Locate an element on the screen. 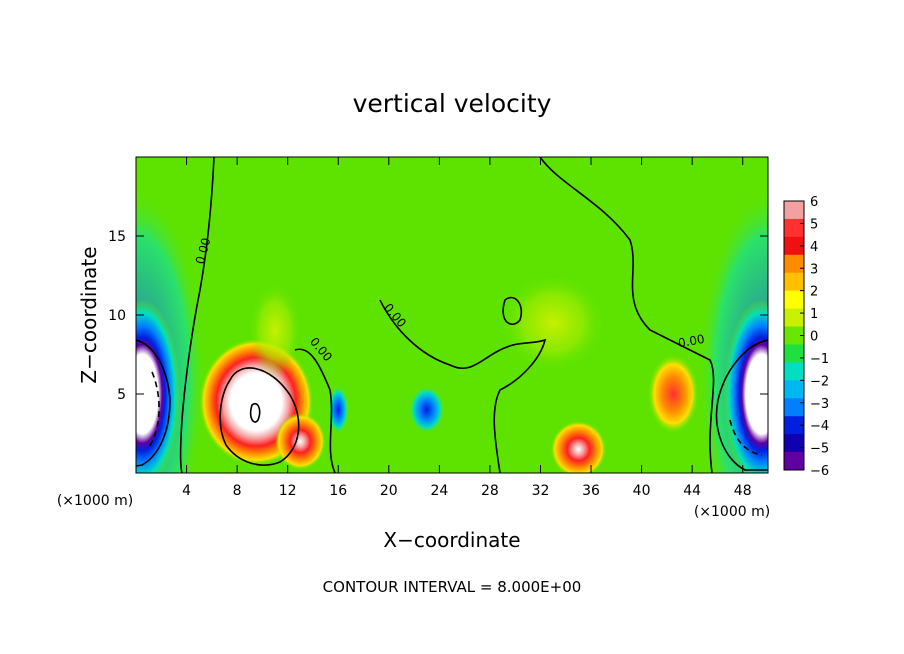 This screenshot has height=654, width=904. zero-contour-lower is located at coordinates (315, 410).